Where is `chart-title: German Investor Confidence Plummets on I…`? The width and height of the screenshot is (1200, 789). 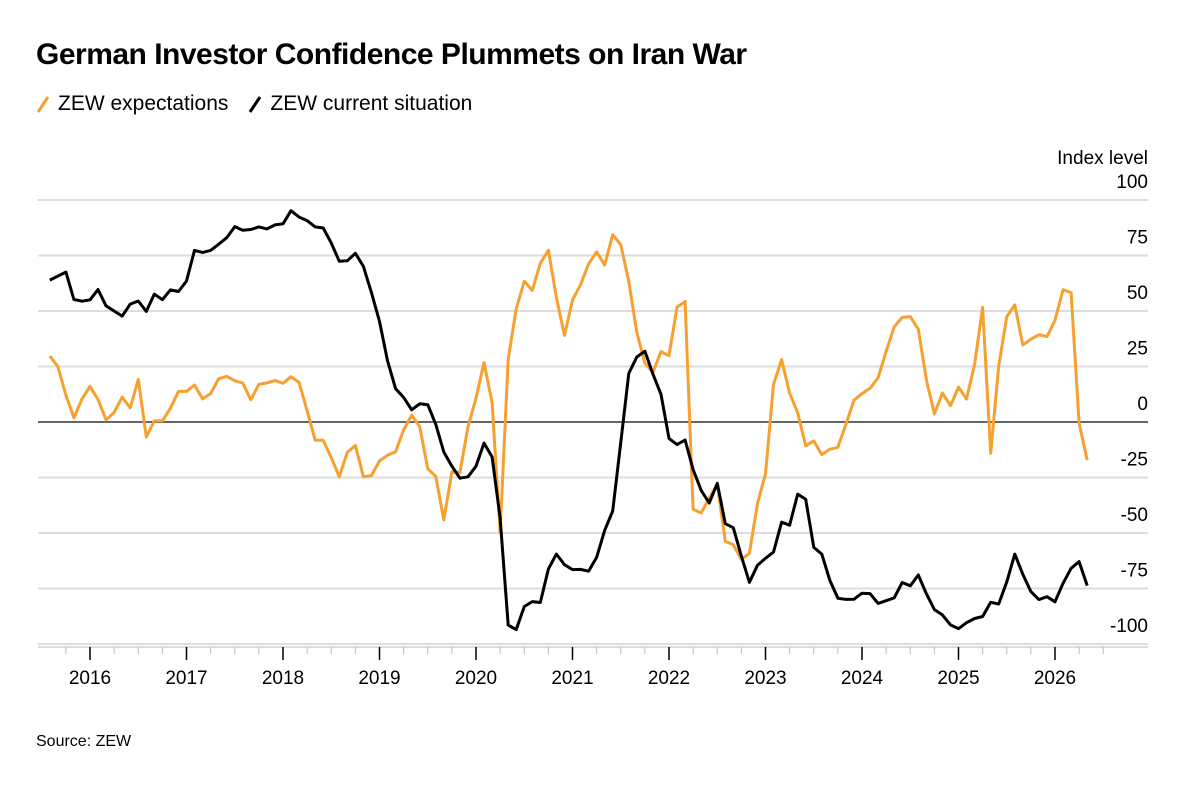 chart-title: German Investor Confidence Plummets on I… is located at coordinates (391, 54).